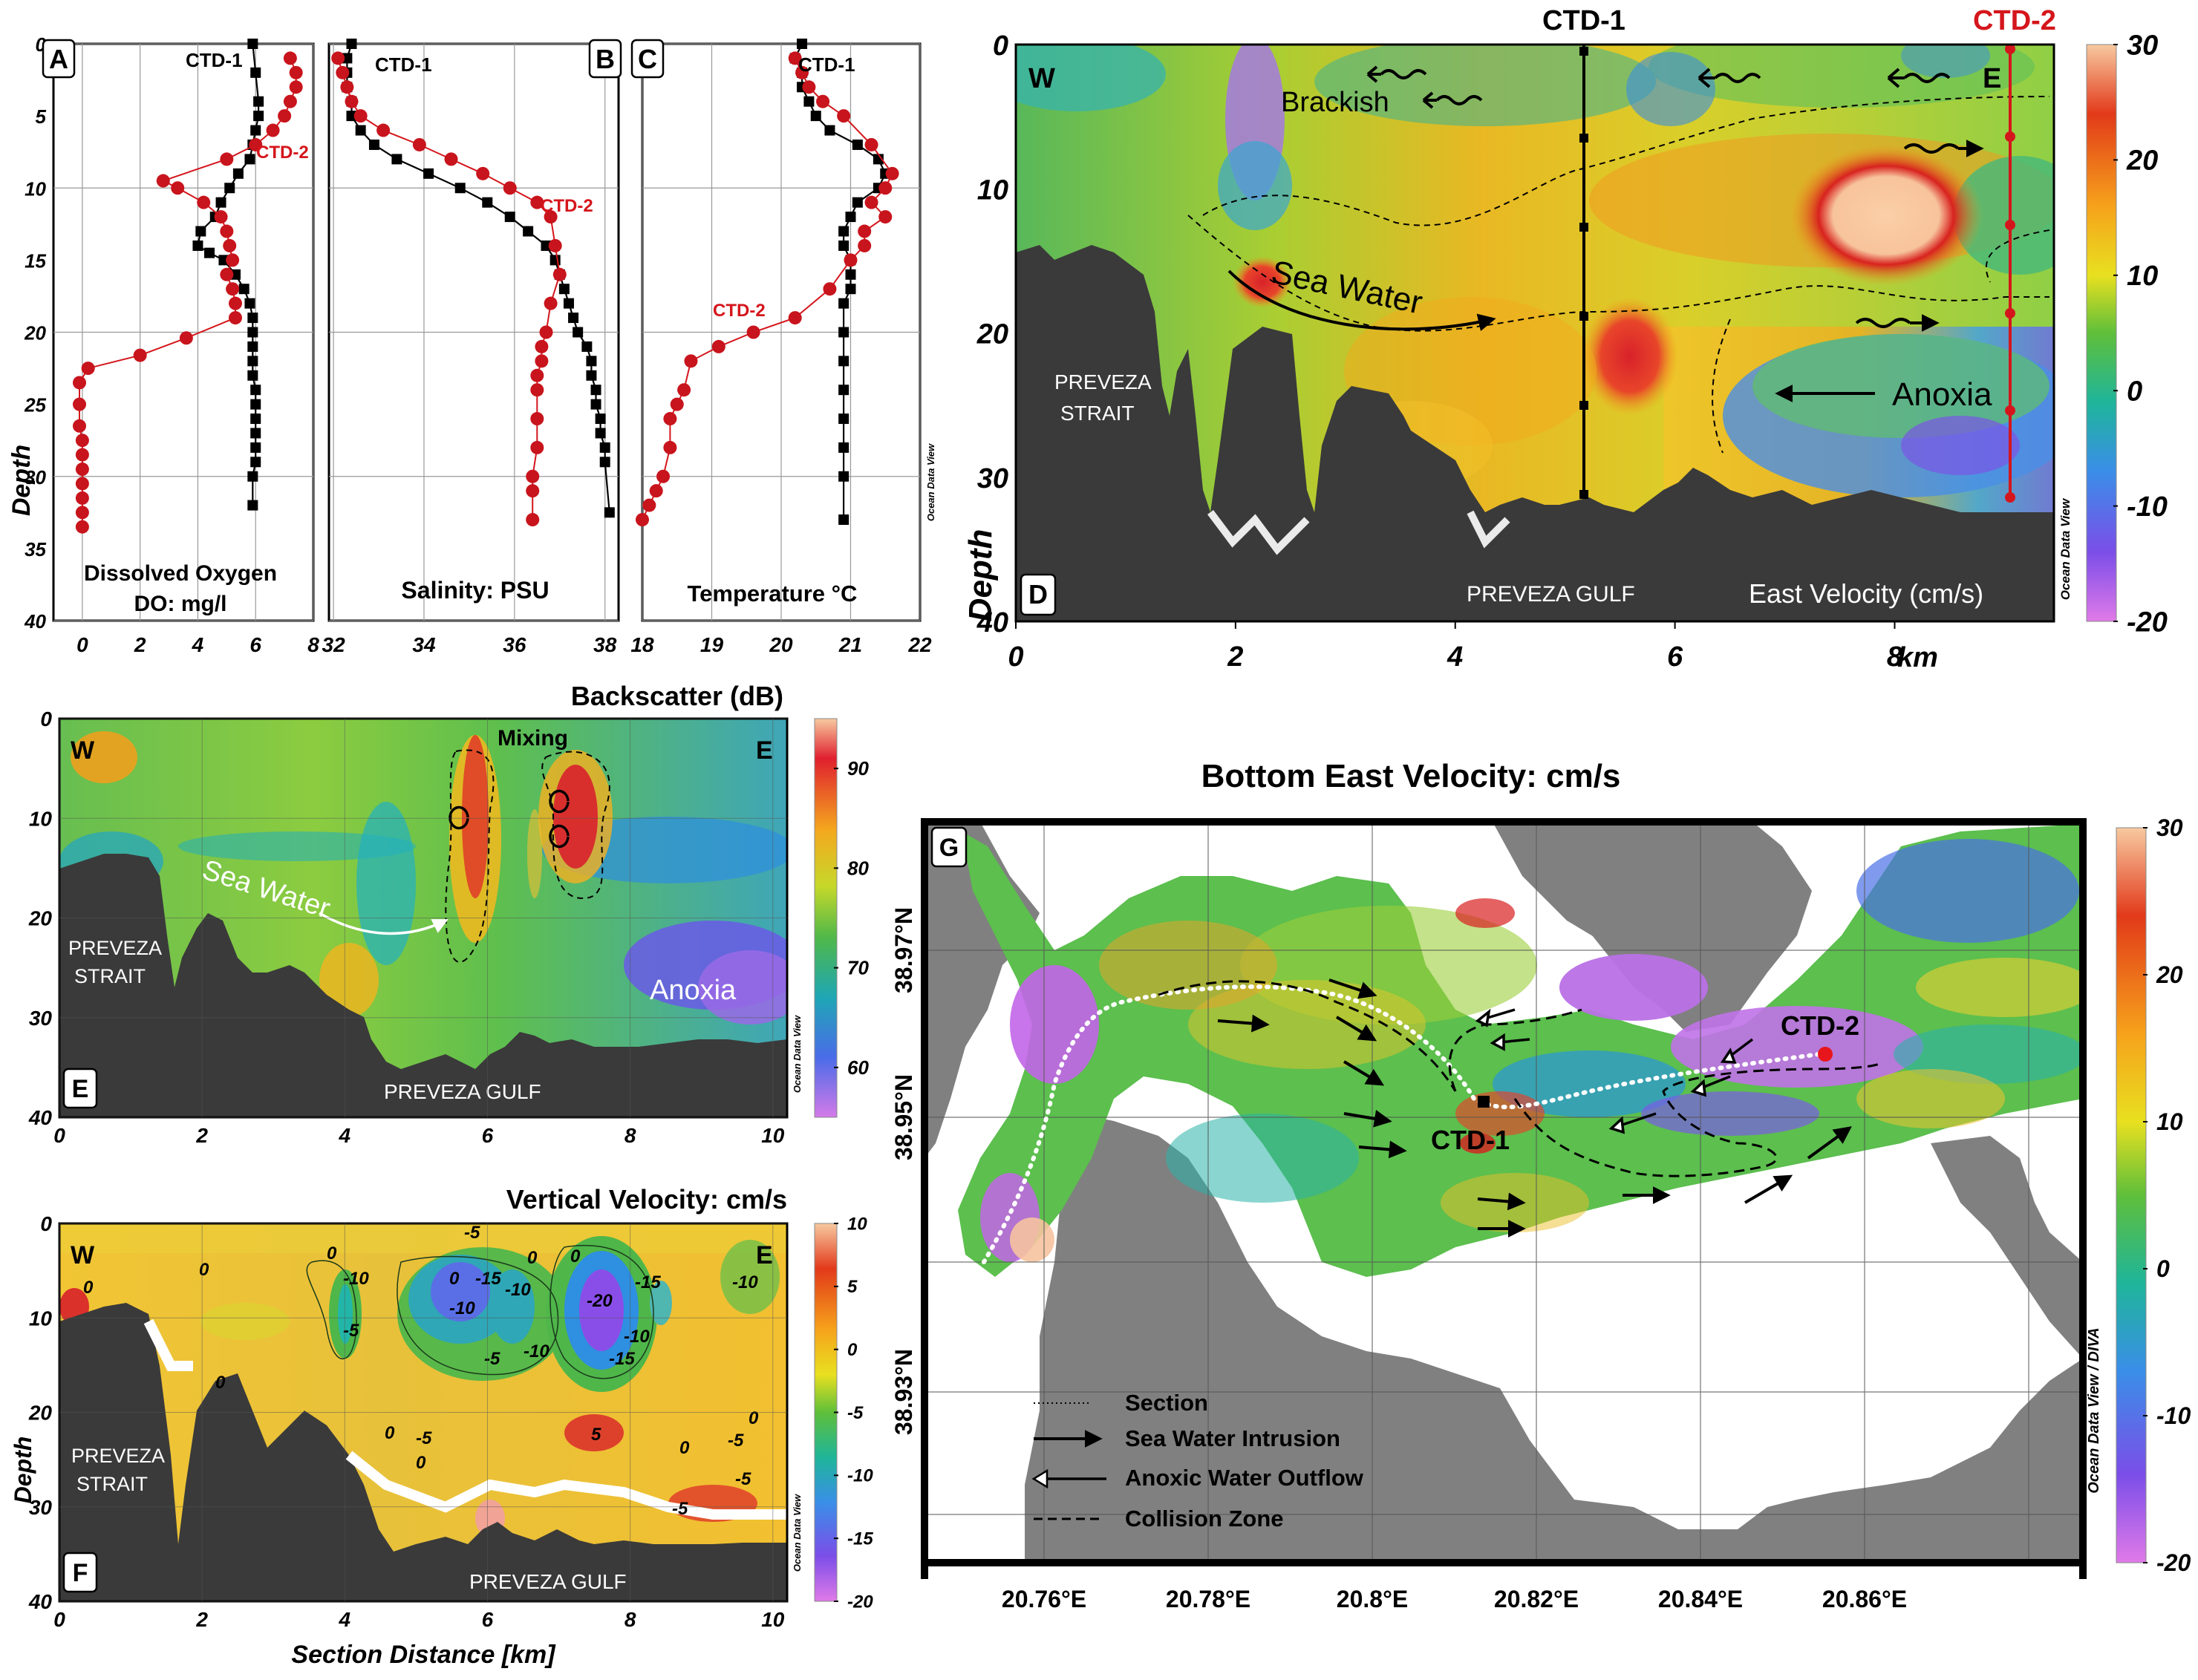 Image resolution: width=2198 pixels, height=1680 pixels. What do you see at coordinates (850, 645) in the screenshot?
I see `x-tick-label: 21` at bounding box center [850, 645].